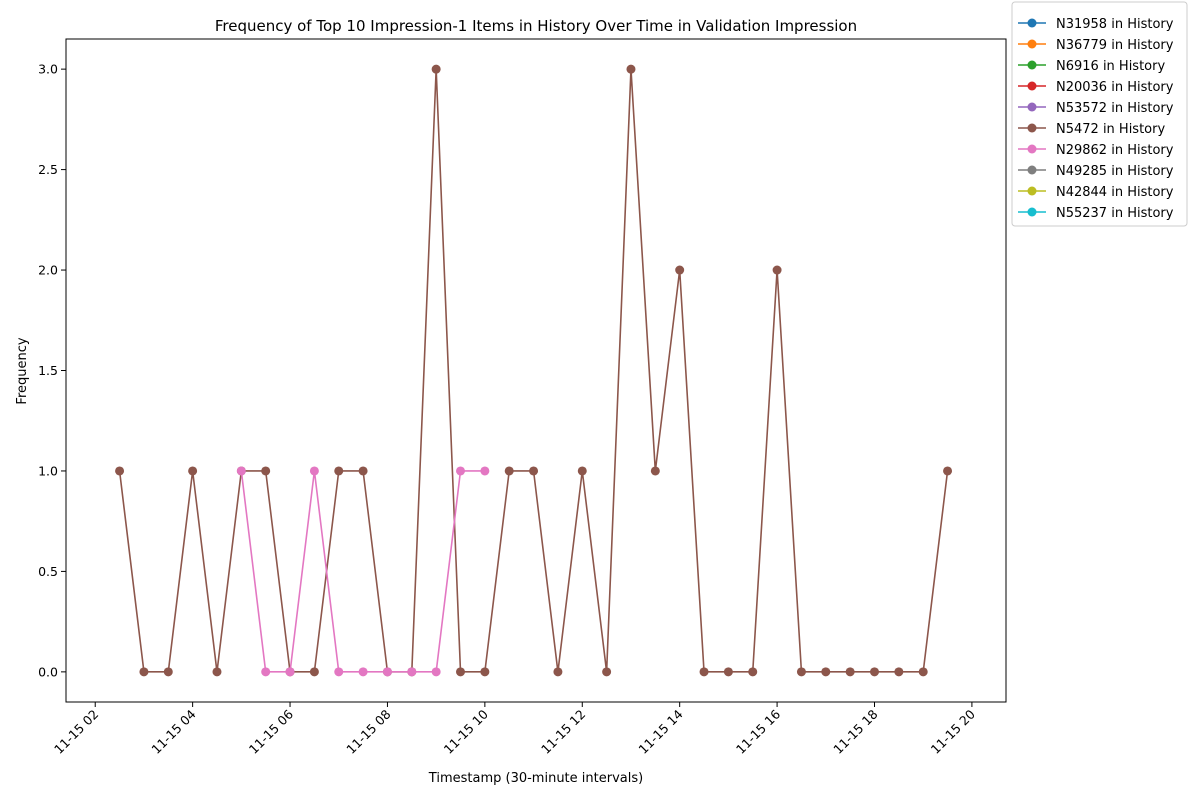 The height and width of the screenshot is (800, 1200). I want to click on legend-item: N5472 in History, so click(1091, 129).